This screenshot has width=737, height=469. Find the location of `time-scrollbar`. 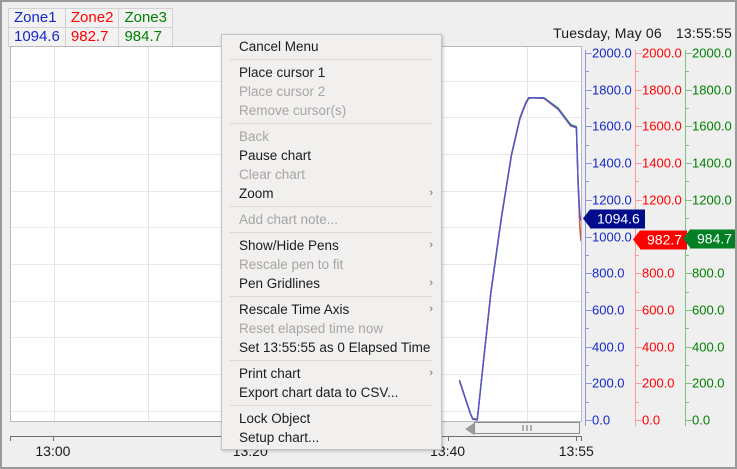

time-scrollbar is located at coordinates (296, 429).